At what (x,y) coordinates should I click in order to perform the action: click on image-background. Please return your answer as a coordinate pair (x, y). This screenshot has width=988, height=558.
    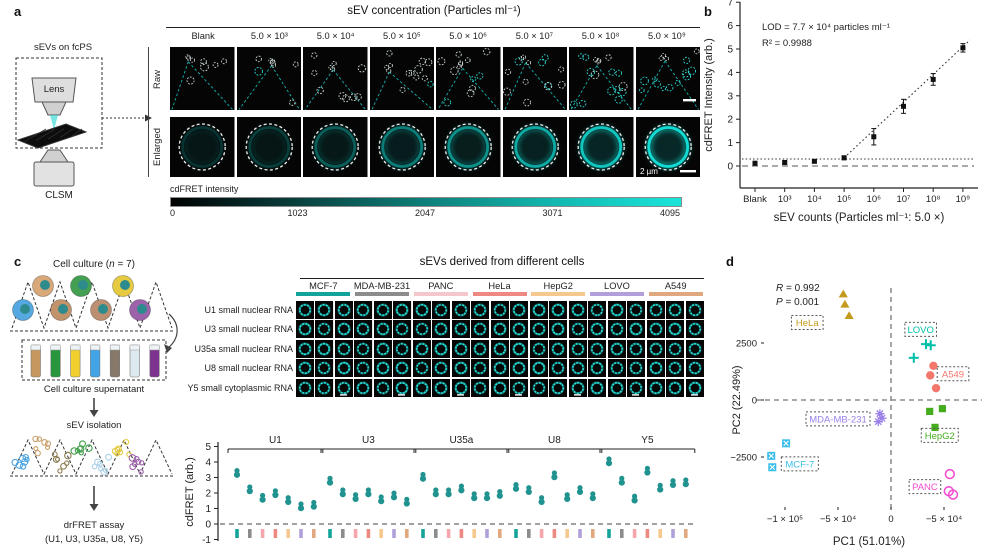
    Looking at the image, I should click on (401, 78).